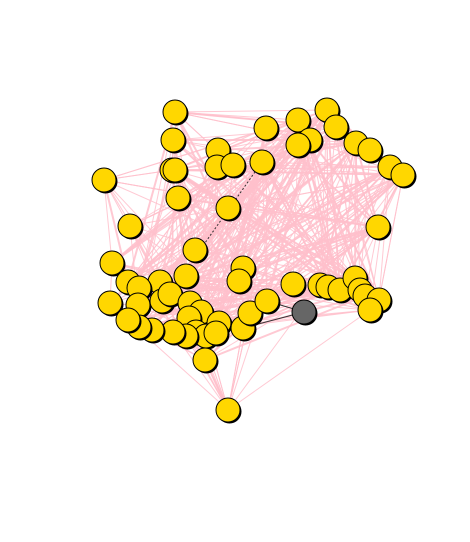 This screenshot has height=542, width=470. I want to click on graph-node-highlighted, so click(304, 312).